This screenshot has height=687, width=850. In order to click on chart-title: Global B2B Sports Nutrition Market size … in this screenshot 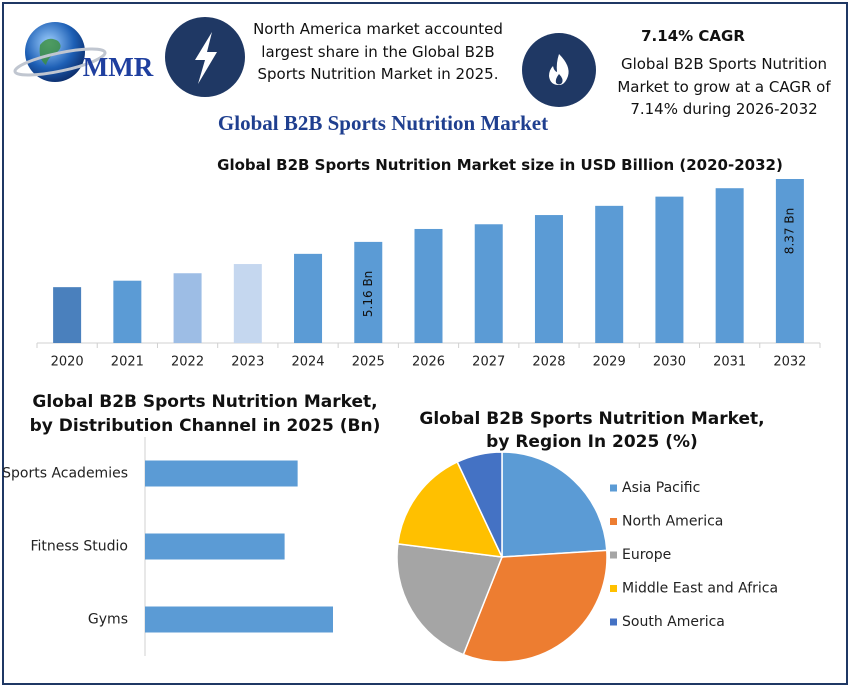, I will do `click(500, 165)`.